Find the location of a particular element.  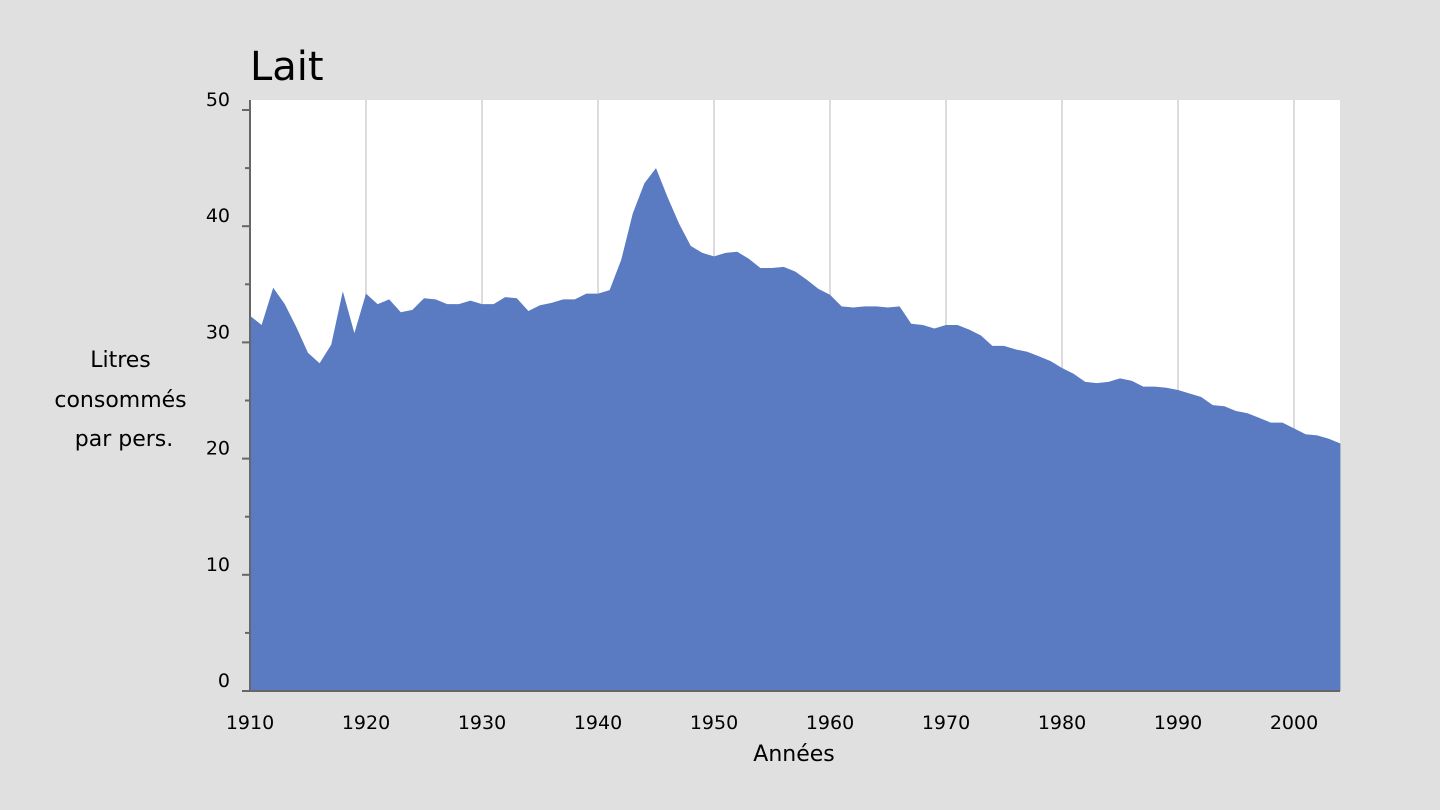

x-tick-label-1970: 1970 is located at coordinates (946, 723).